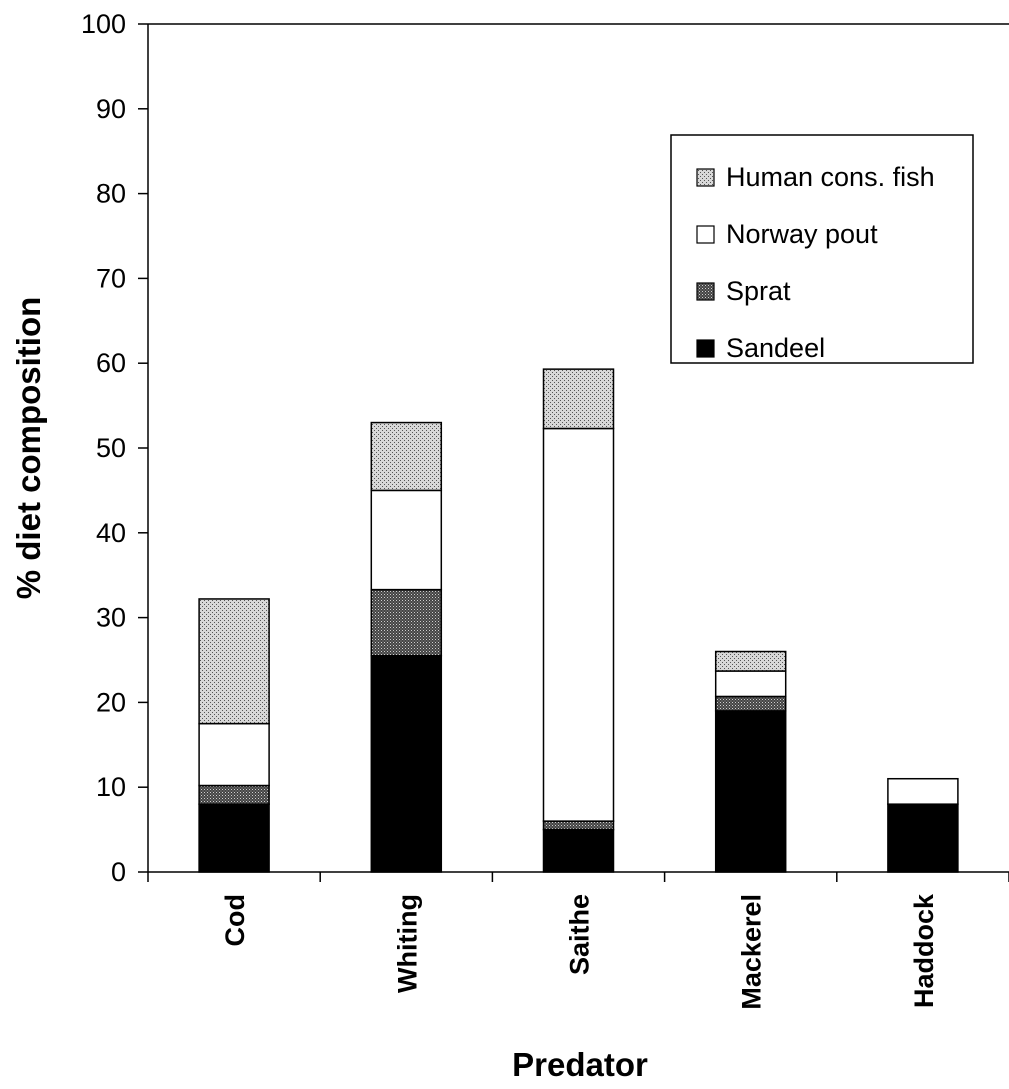 The image size is (1009, 1089). What do you see at coordinates (111, 702) in the screenshot?
I see `y-tick-label-20: 20` at bounding box center [111, 702].